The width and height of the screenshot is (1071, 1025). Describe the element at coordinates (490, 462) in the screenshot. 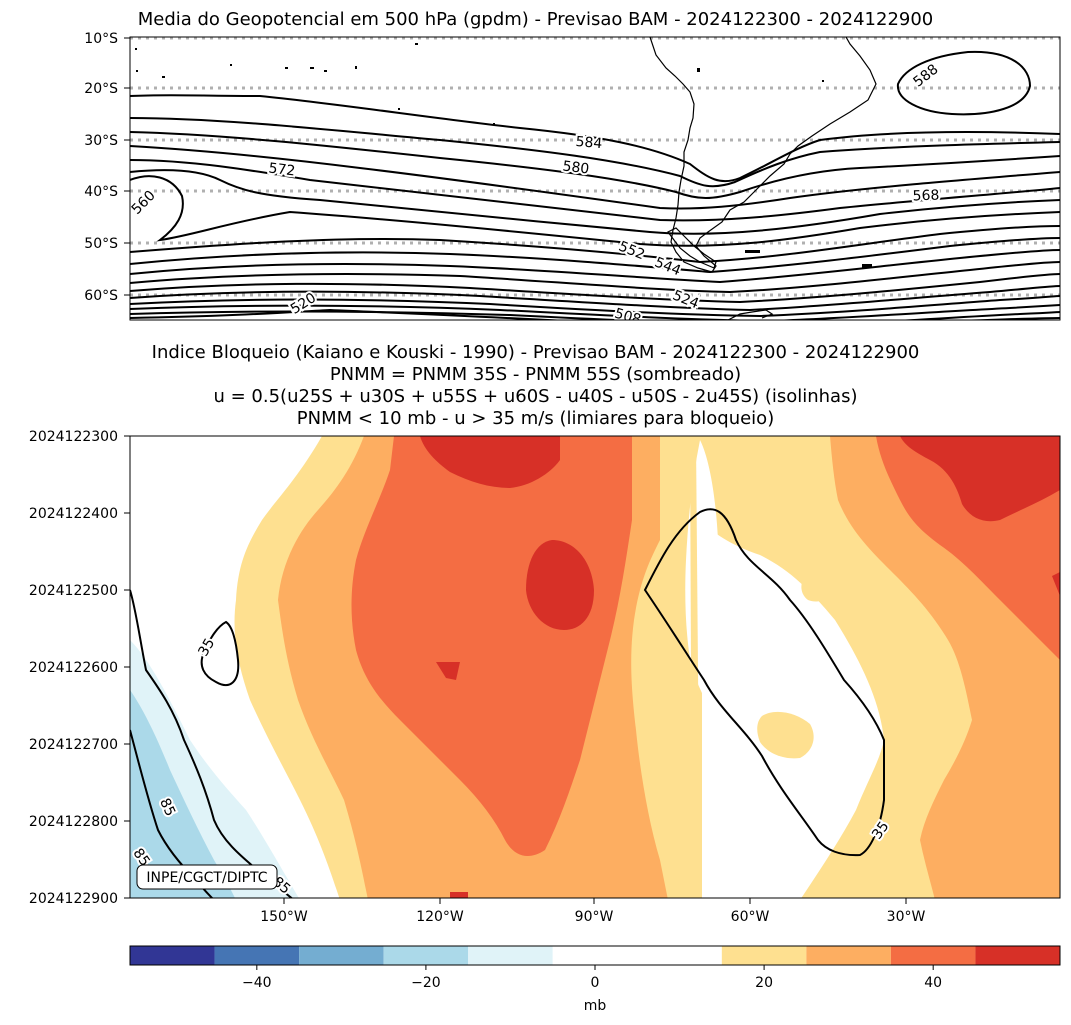

I see `shade-red-north` at that location.